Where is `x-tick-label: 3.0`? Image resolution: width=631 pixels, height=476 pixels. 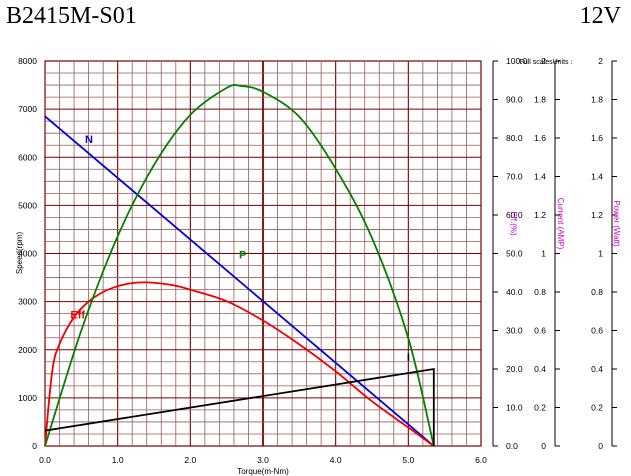
x-tick-label: 3.0 is located at coordinates (263, 460).